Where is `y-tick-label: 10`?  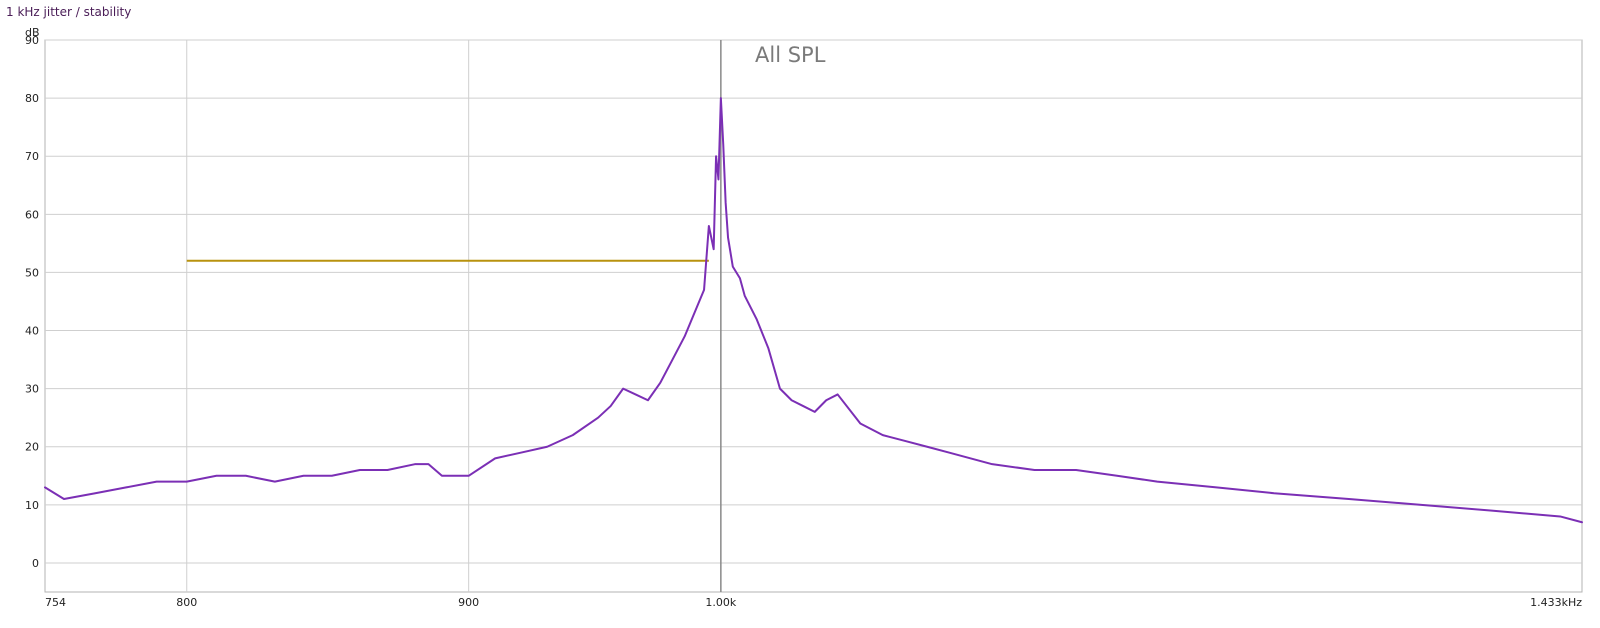 y-tick-label: 10 is located at coordinates (32, 505).